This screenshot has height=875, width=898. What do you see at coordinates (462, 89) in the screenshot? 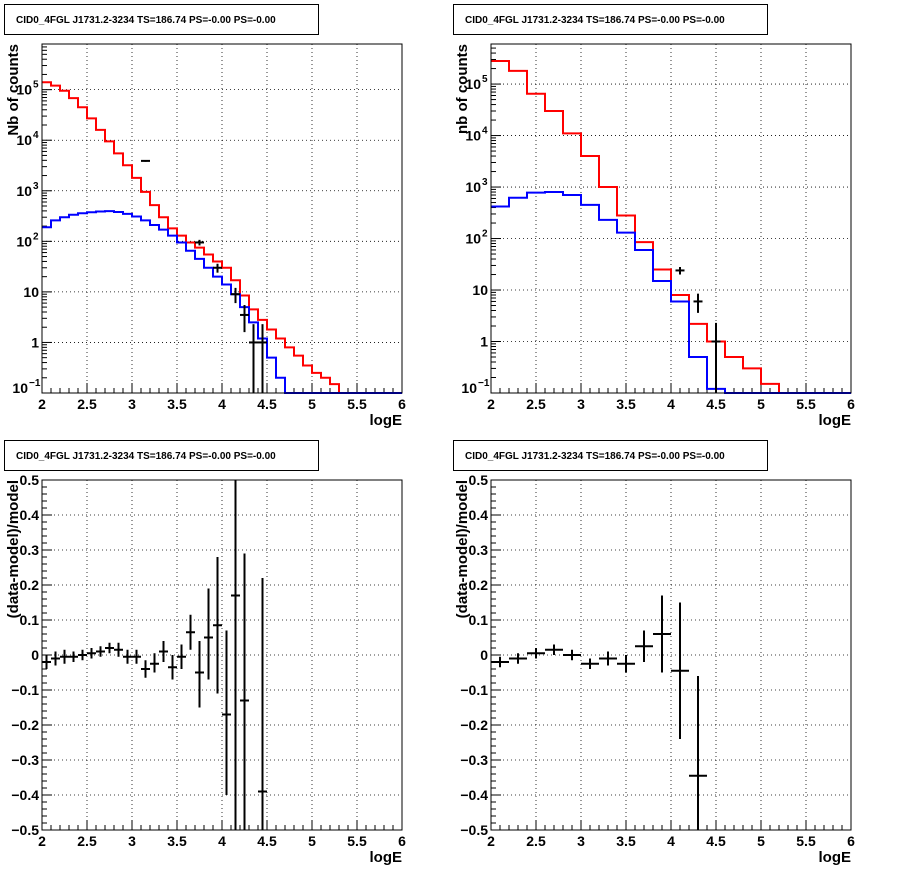
I see `y-axis-label: nb of counts` at bounding box center [462, 89].